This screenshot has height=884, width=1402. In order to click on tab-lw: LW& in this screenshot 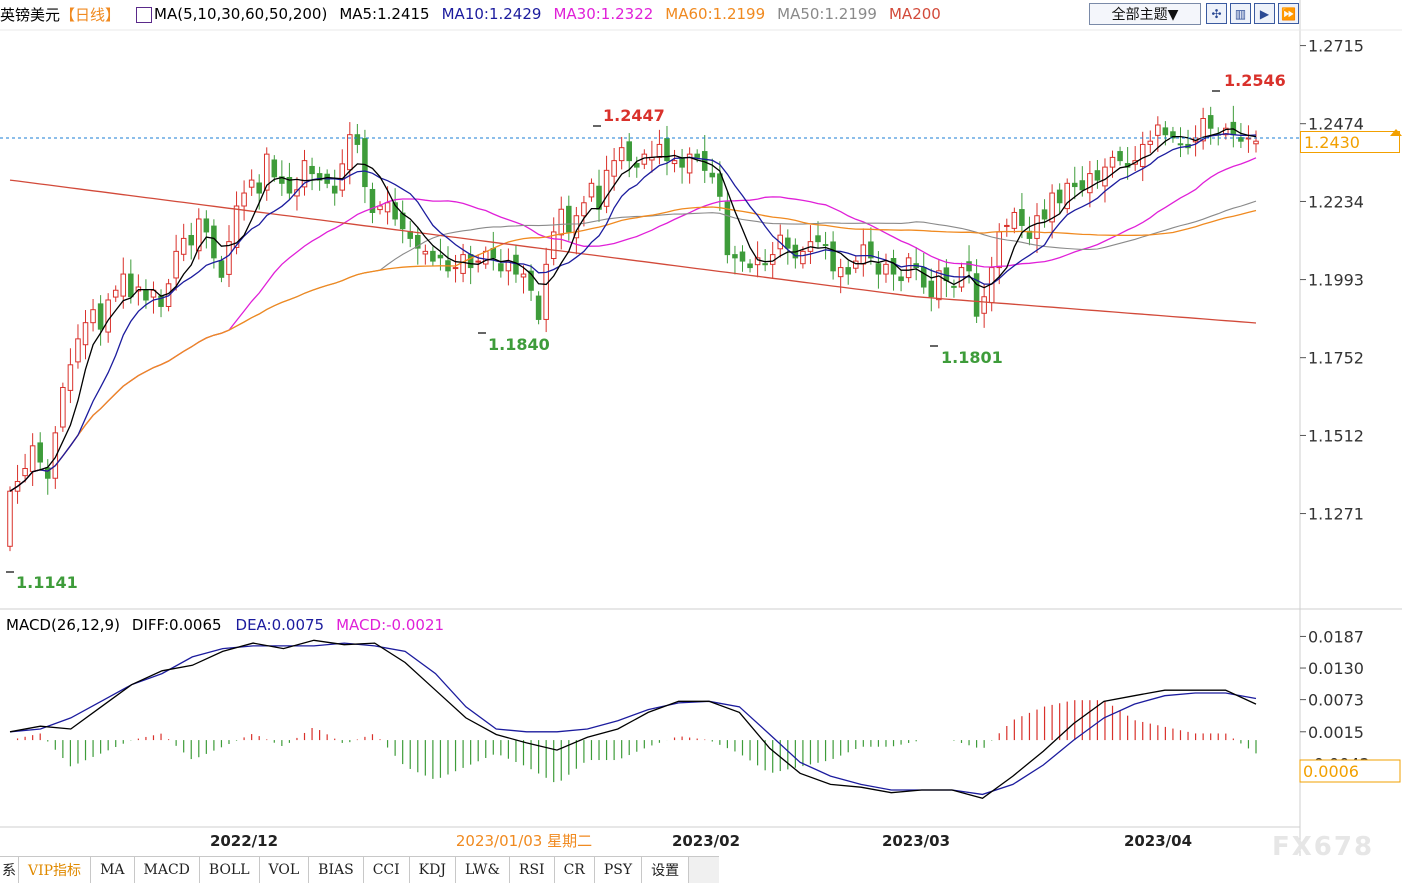, I will do `click(483, 870)`.